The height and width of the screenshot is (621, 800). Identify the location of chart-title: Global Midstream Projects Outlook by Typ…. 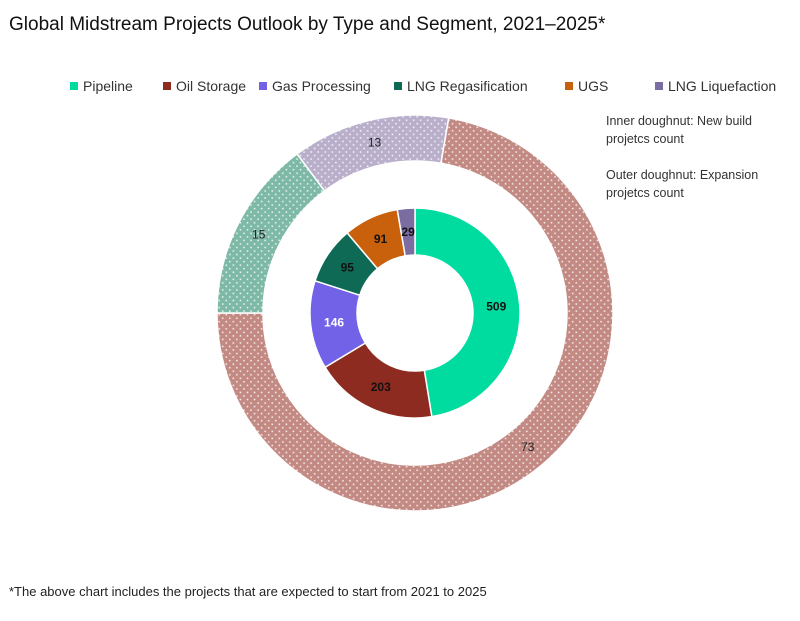
(307, 24).